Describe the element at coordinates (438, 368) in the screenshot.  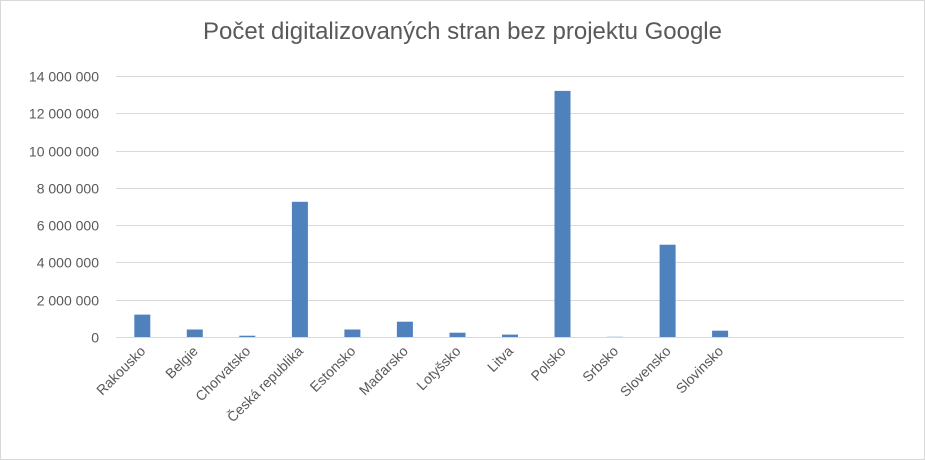
I see `x-tick-label: Lotyšsko` at that location.